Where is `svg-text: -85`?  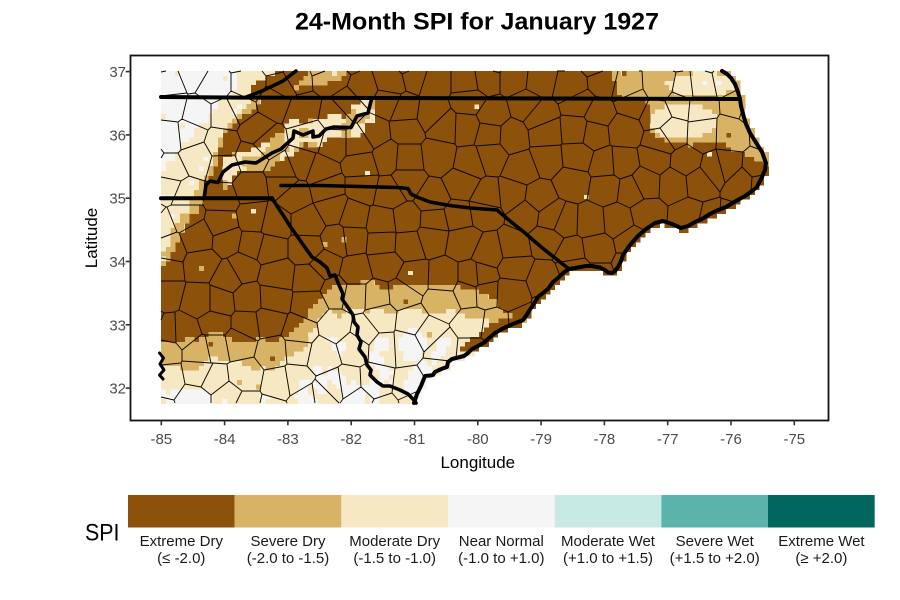
svg-text: -85 is located at coordinates (161, 439).